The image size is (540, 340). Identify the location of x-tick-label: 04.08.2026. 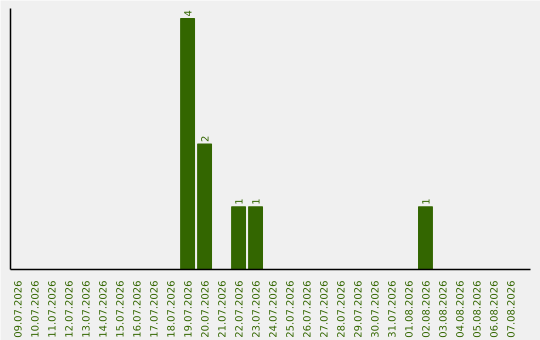
(460, 309).